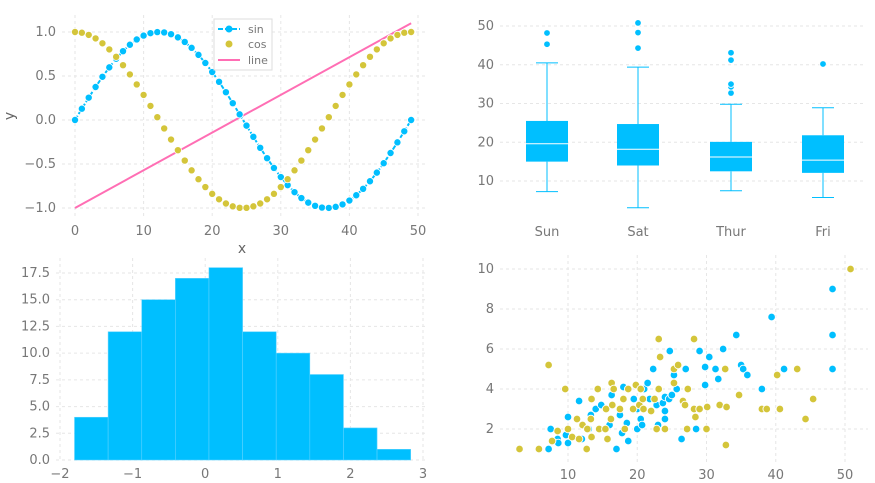 The height and width of the screenshot is (483, 875). I want to click on box, so click(638, 145).